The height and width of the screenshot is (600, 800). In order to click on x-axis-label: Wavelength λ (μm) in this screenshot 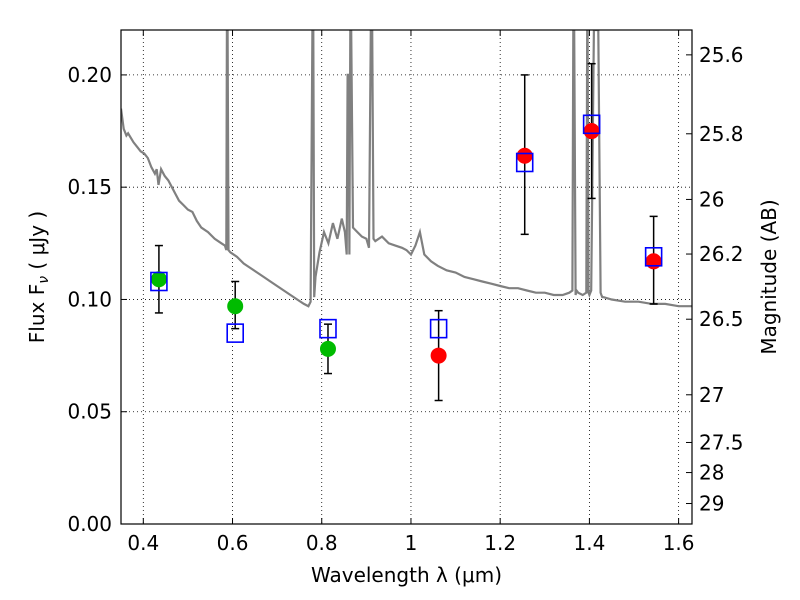, I will do `click(406, 575)`.